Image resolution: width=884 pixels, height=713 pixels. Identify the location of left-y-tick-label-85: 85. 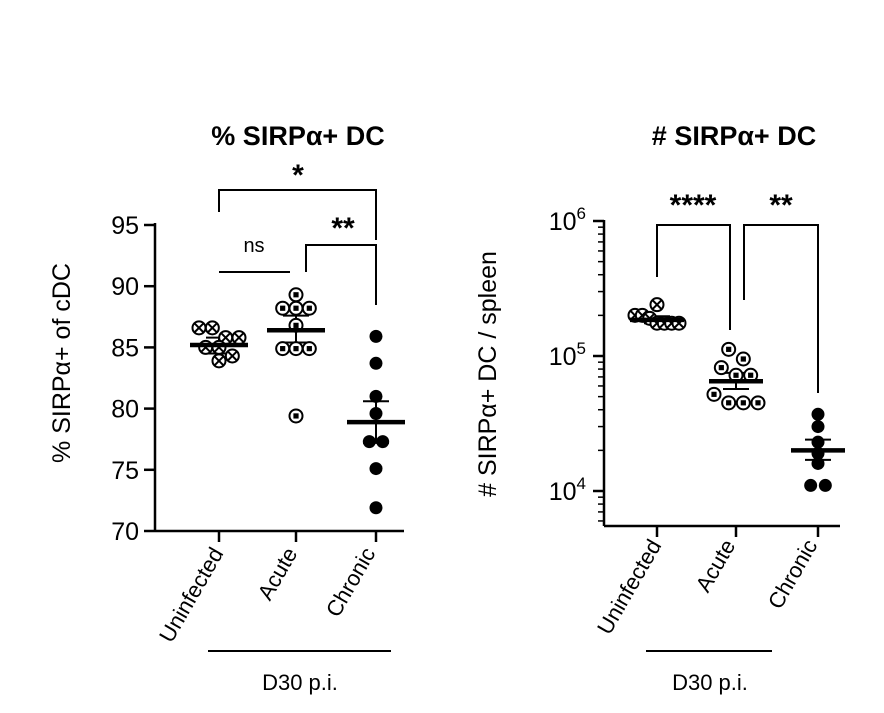
(125, 348).